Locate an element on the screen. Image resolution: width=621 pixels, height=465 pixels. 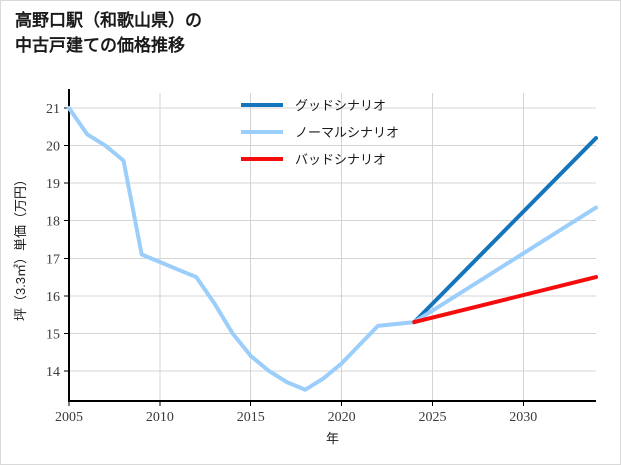
y-axis-tick-label: 14 is located at coordinates (53, 372).